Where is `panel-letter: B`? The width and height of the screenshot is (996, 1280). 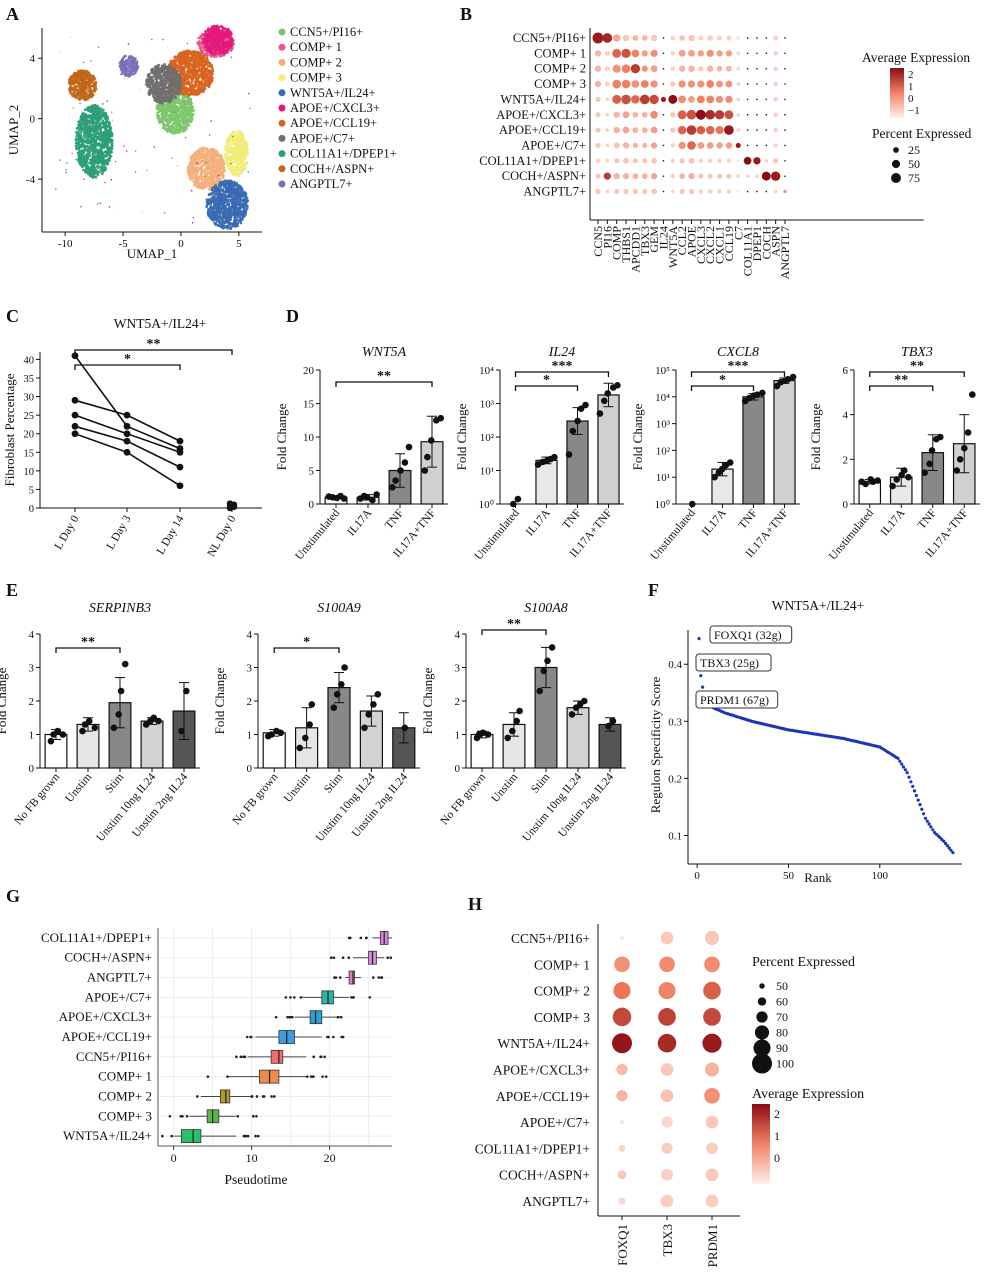 panel-letter: B is located at coordinates (466, 14).